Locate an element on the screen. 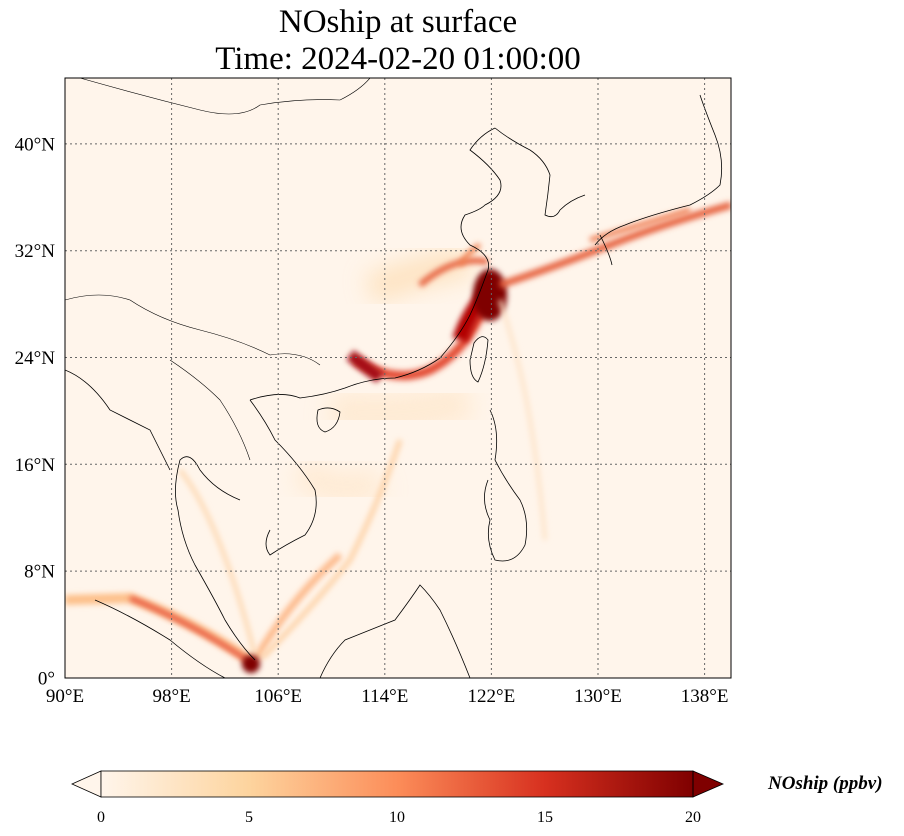 Image resolution: width=904 pixels, height=836 pixels. lane-japan is located at coordinates (614, 245).